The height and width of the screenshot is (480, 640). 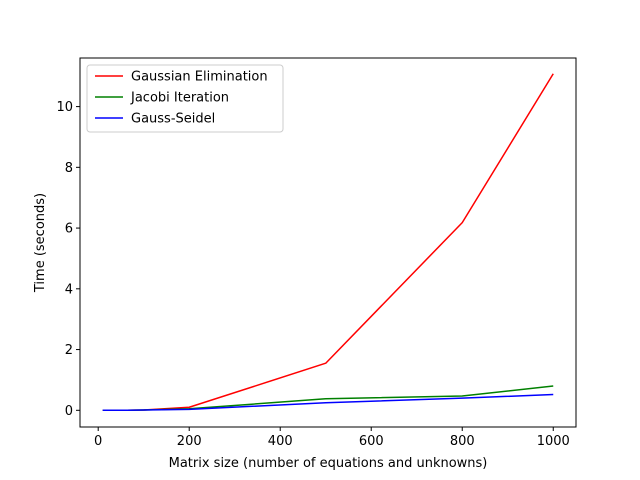 I want to click on y-tick-label: 4, so click(x=69, y=289).